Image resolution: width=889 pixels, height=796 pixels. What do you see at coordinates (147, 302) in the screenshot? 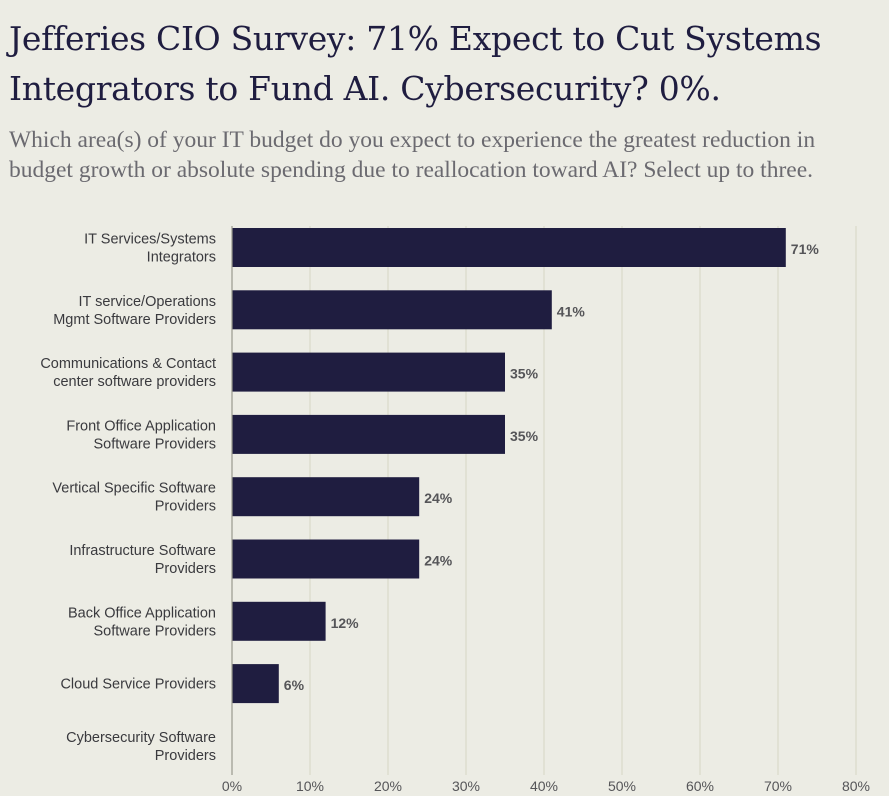
I see `category-label-line: IT service/Operations` at bounding box center [147, 302].